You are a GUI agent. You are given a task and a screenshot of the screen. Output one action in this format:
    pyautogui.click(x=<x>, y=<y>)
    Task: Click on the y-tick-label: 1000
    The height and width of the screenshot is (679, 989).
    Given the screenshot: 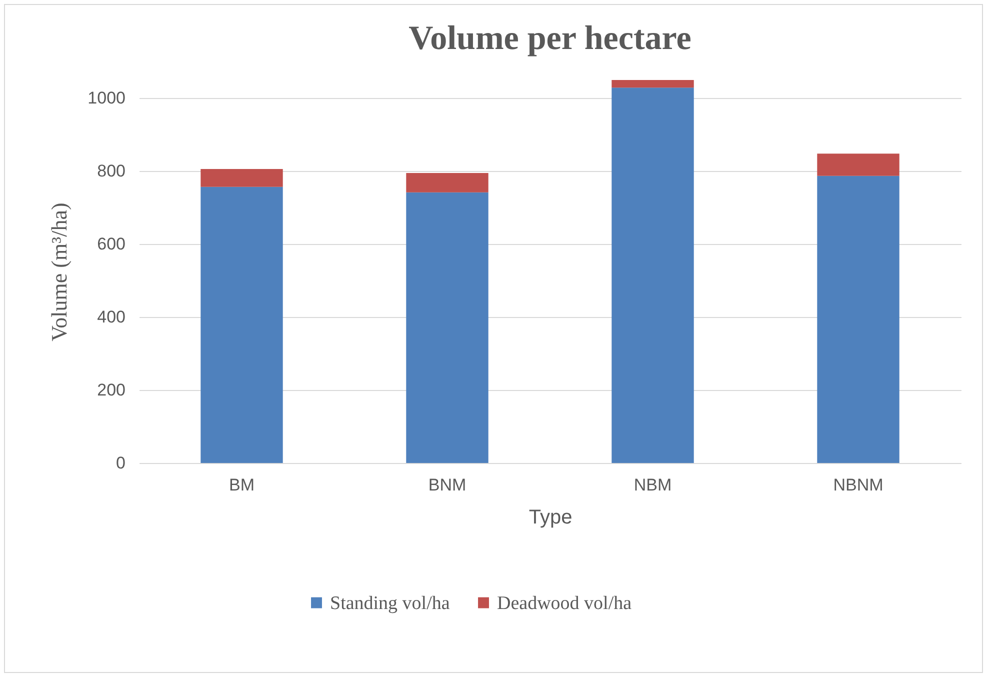 What is the action you would take?
    pyautogui.click(x=107, y=98)
    